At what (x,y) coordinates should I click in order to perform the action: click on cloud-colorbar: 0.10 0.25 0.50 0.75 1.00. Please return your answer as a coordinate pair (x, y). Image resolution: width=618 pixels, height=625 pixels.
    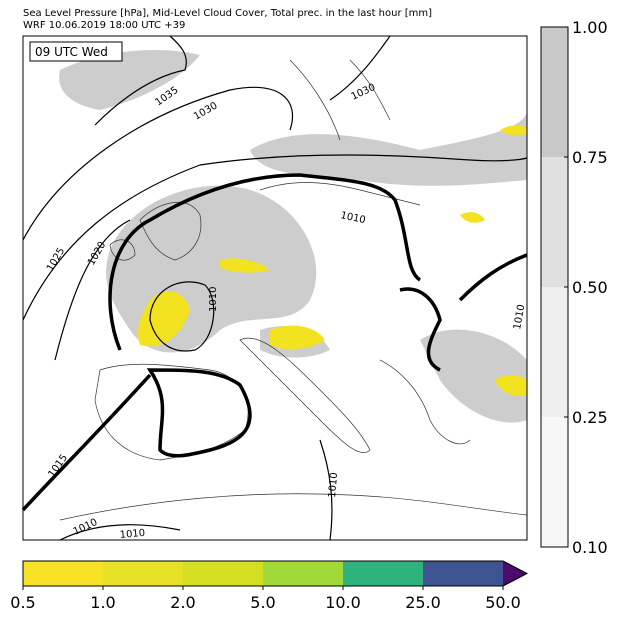
    Looking at the image, I should click on (574, 287).